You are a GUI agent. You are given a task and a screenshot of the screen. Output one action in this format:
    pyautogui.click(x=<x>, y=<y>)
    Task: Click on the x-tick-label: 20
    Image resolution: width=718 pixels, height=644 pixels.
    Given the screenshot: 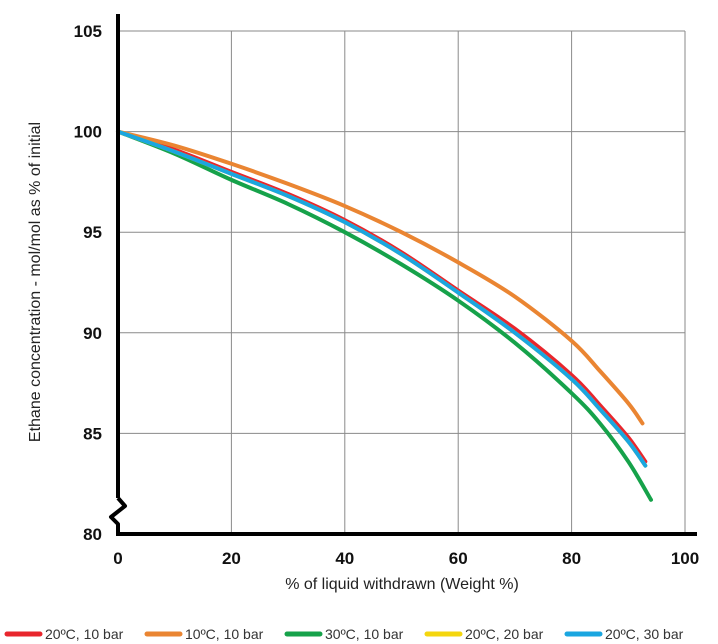 What is the action you would take?
    pyautogui.click(x=231, y=558)
    